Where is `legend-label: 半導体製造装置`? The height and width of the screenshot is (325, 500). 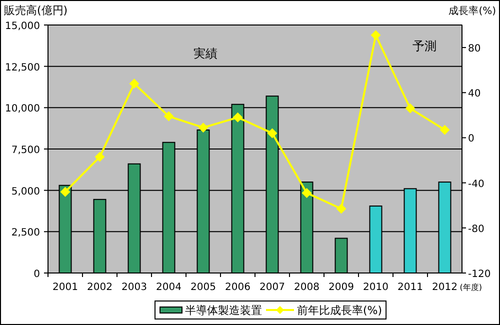
legend-label: 半導体製造装置 is located at coordinates (223, 310).